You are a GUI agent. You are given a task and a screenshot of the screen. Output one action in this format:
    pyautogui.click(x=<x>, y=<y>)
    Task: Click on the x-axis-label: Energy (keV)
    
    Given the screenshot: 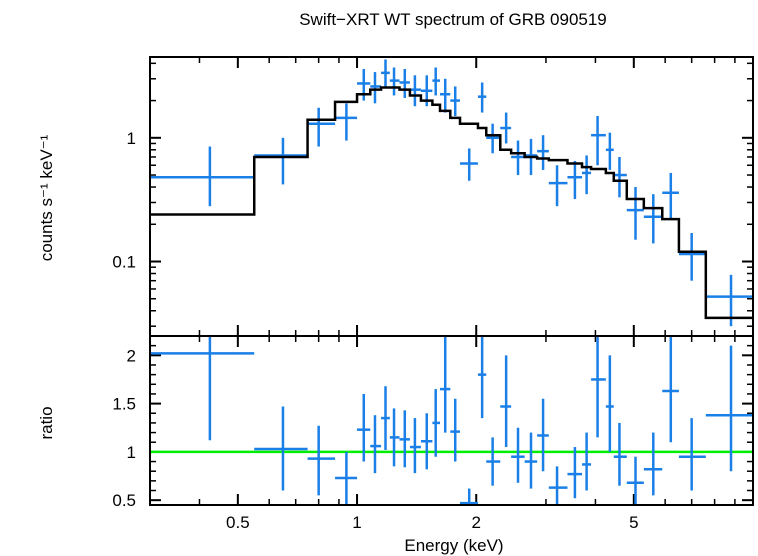 What is the action you would take?
    pyautogui.click(x=453, y=545)
    